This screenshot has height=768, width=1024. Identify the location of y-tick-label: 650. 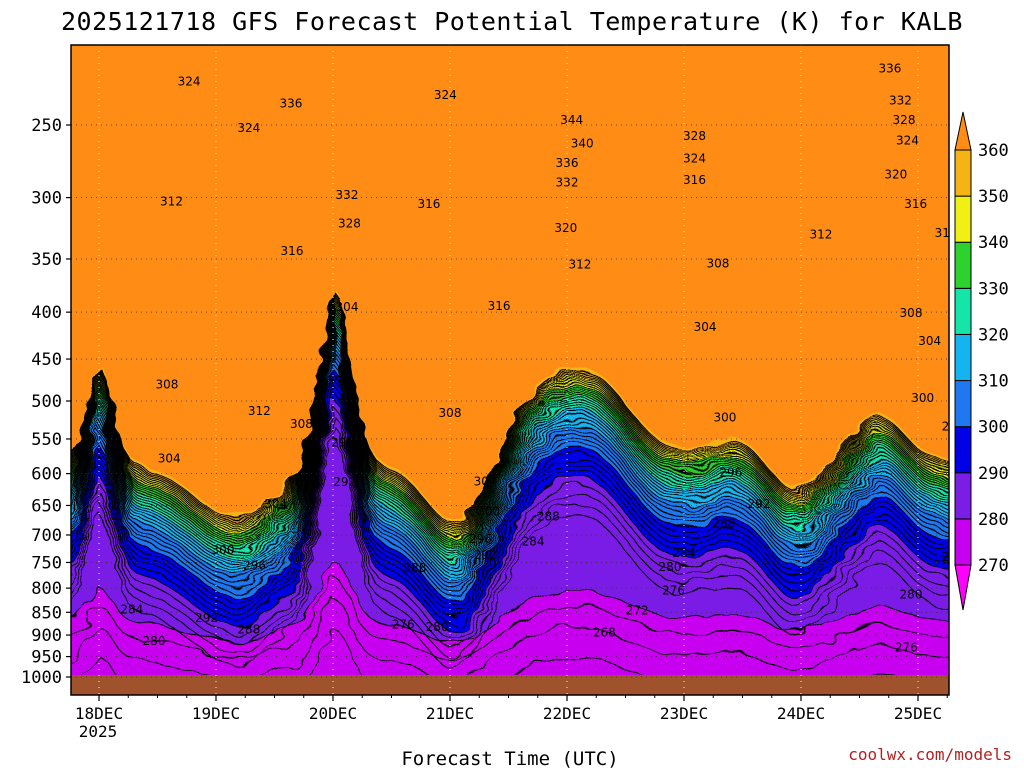
(46, 506).